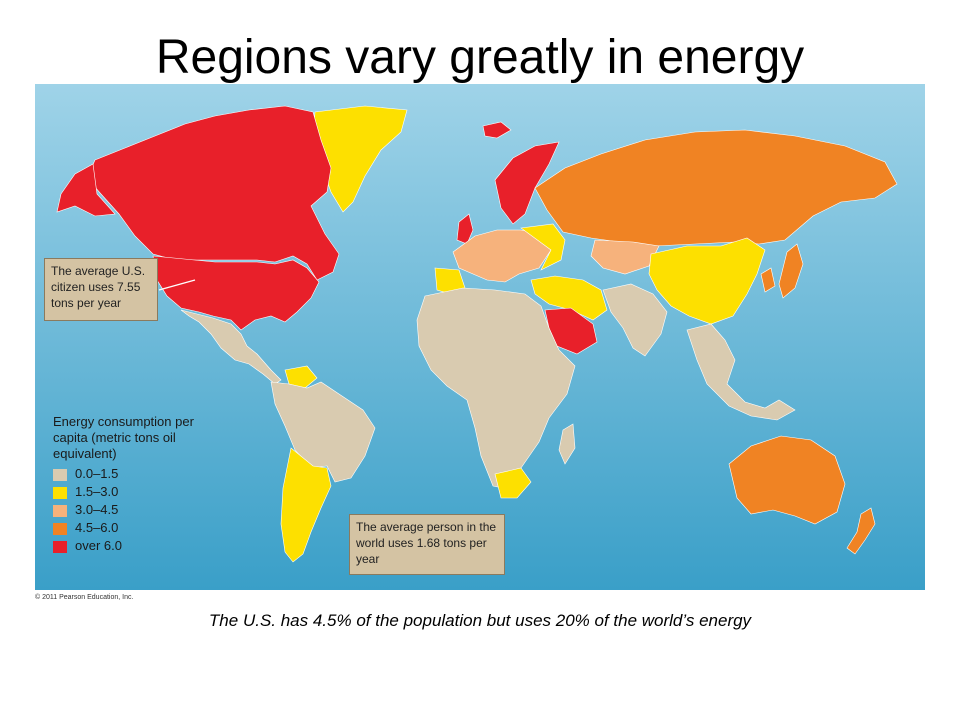 The image size is (960, 720). Describe the element at coordinates (791, 271) in the screenshot. I see `region-japan` at that location.